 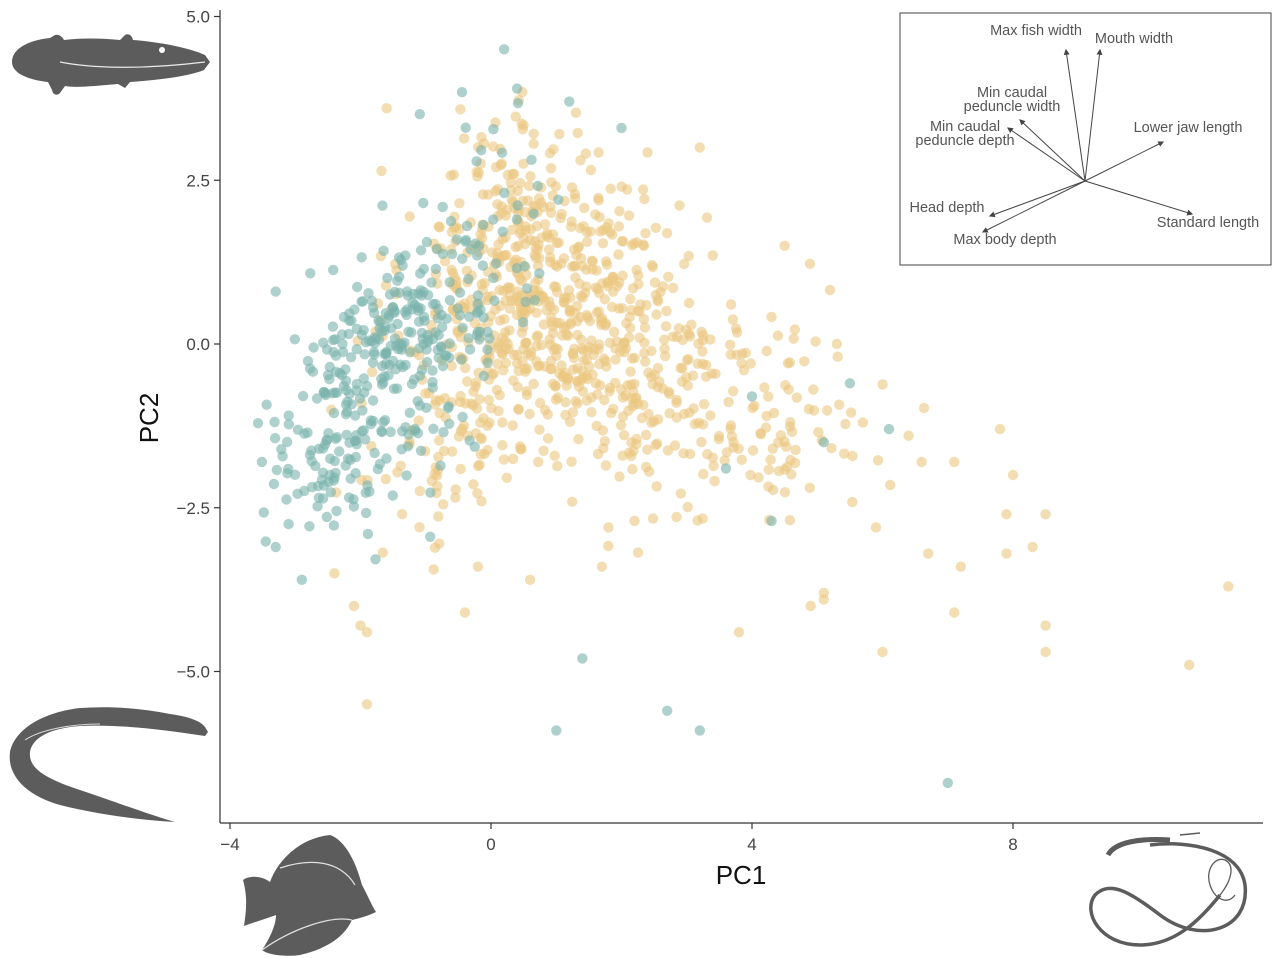 What do you see at coordinates (1134, 39) in the screenshot?
I see `loading-label: Mouth width` at bounding box center [1134, 39].